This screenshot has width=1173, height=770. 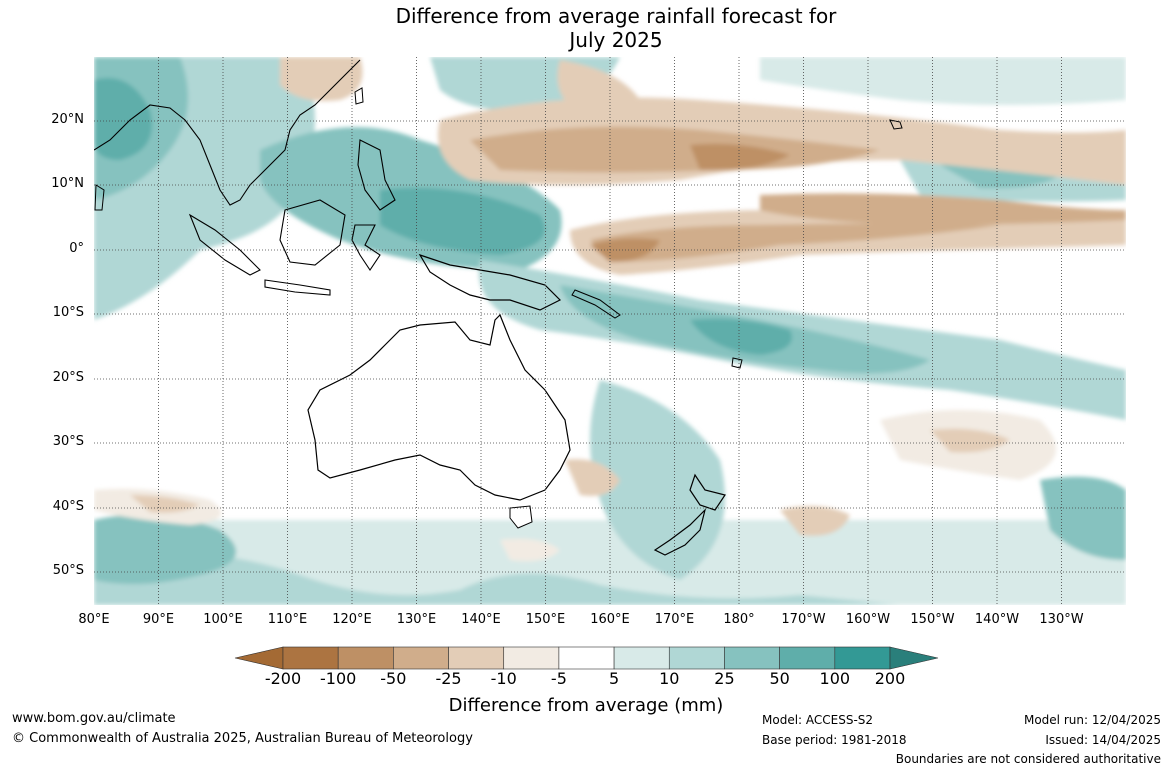 What do you see at coordinates (896, 124) in the screenshot?
I see `hawaii-outline` at bounding box center [896, 124].